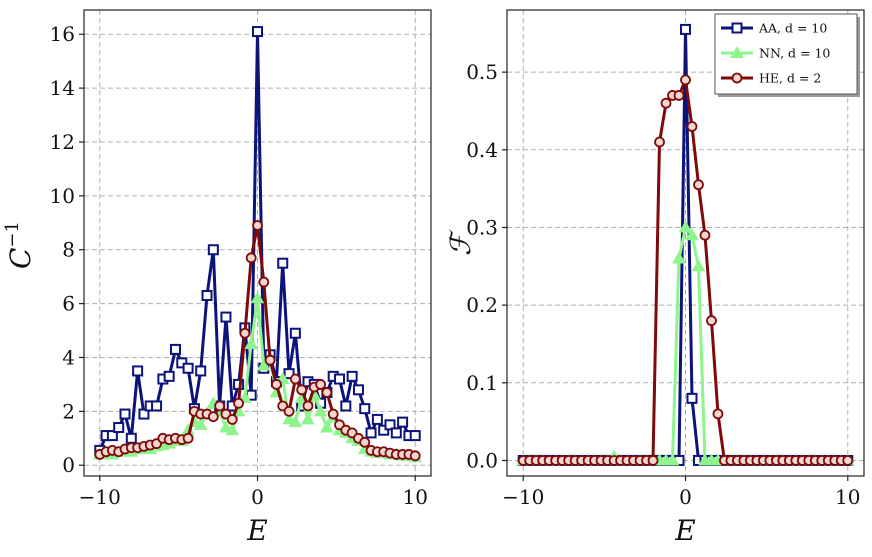  Describe the element at coordinates (68, 357) in the screenshot. I see `y-tick-label: 4` at that location.